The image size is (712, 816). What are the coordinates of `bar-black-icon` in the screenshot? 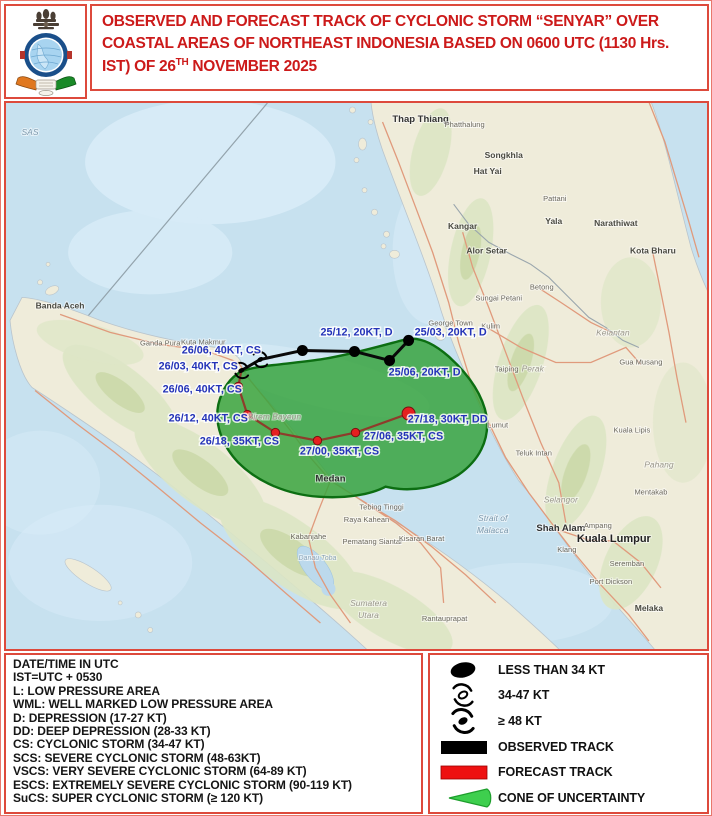 It's located at (466, 747).